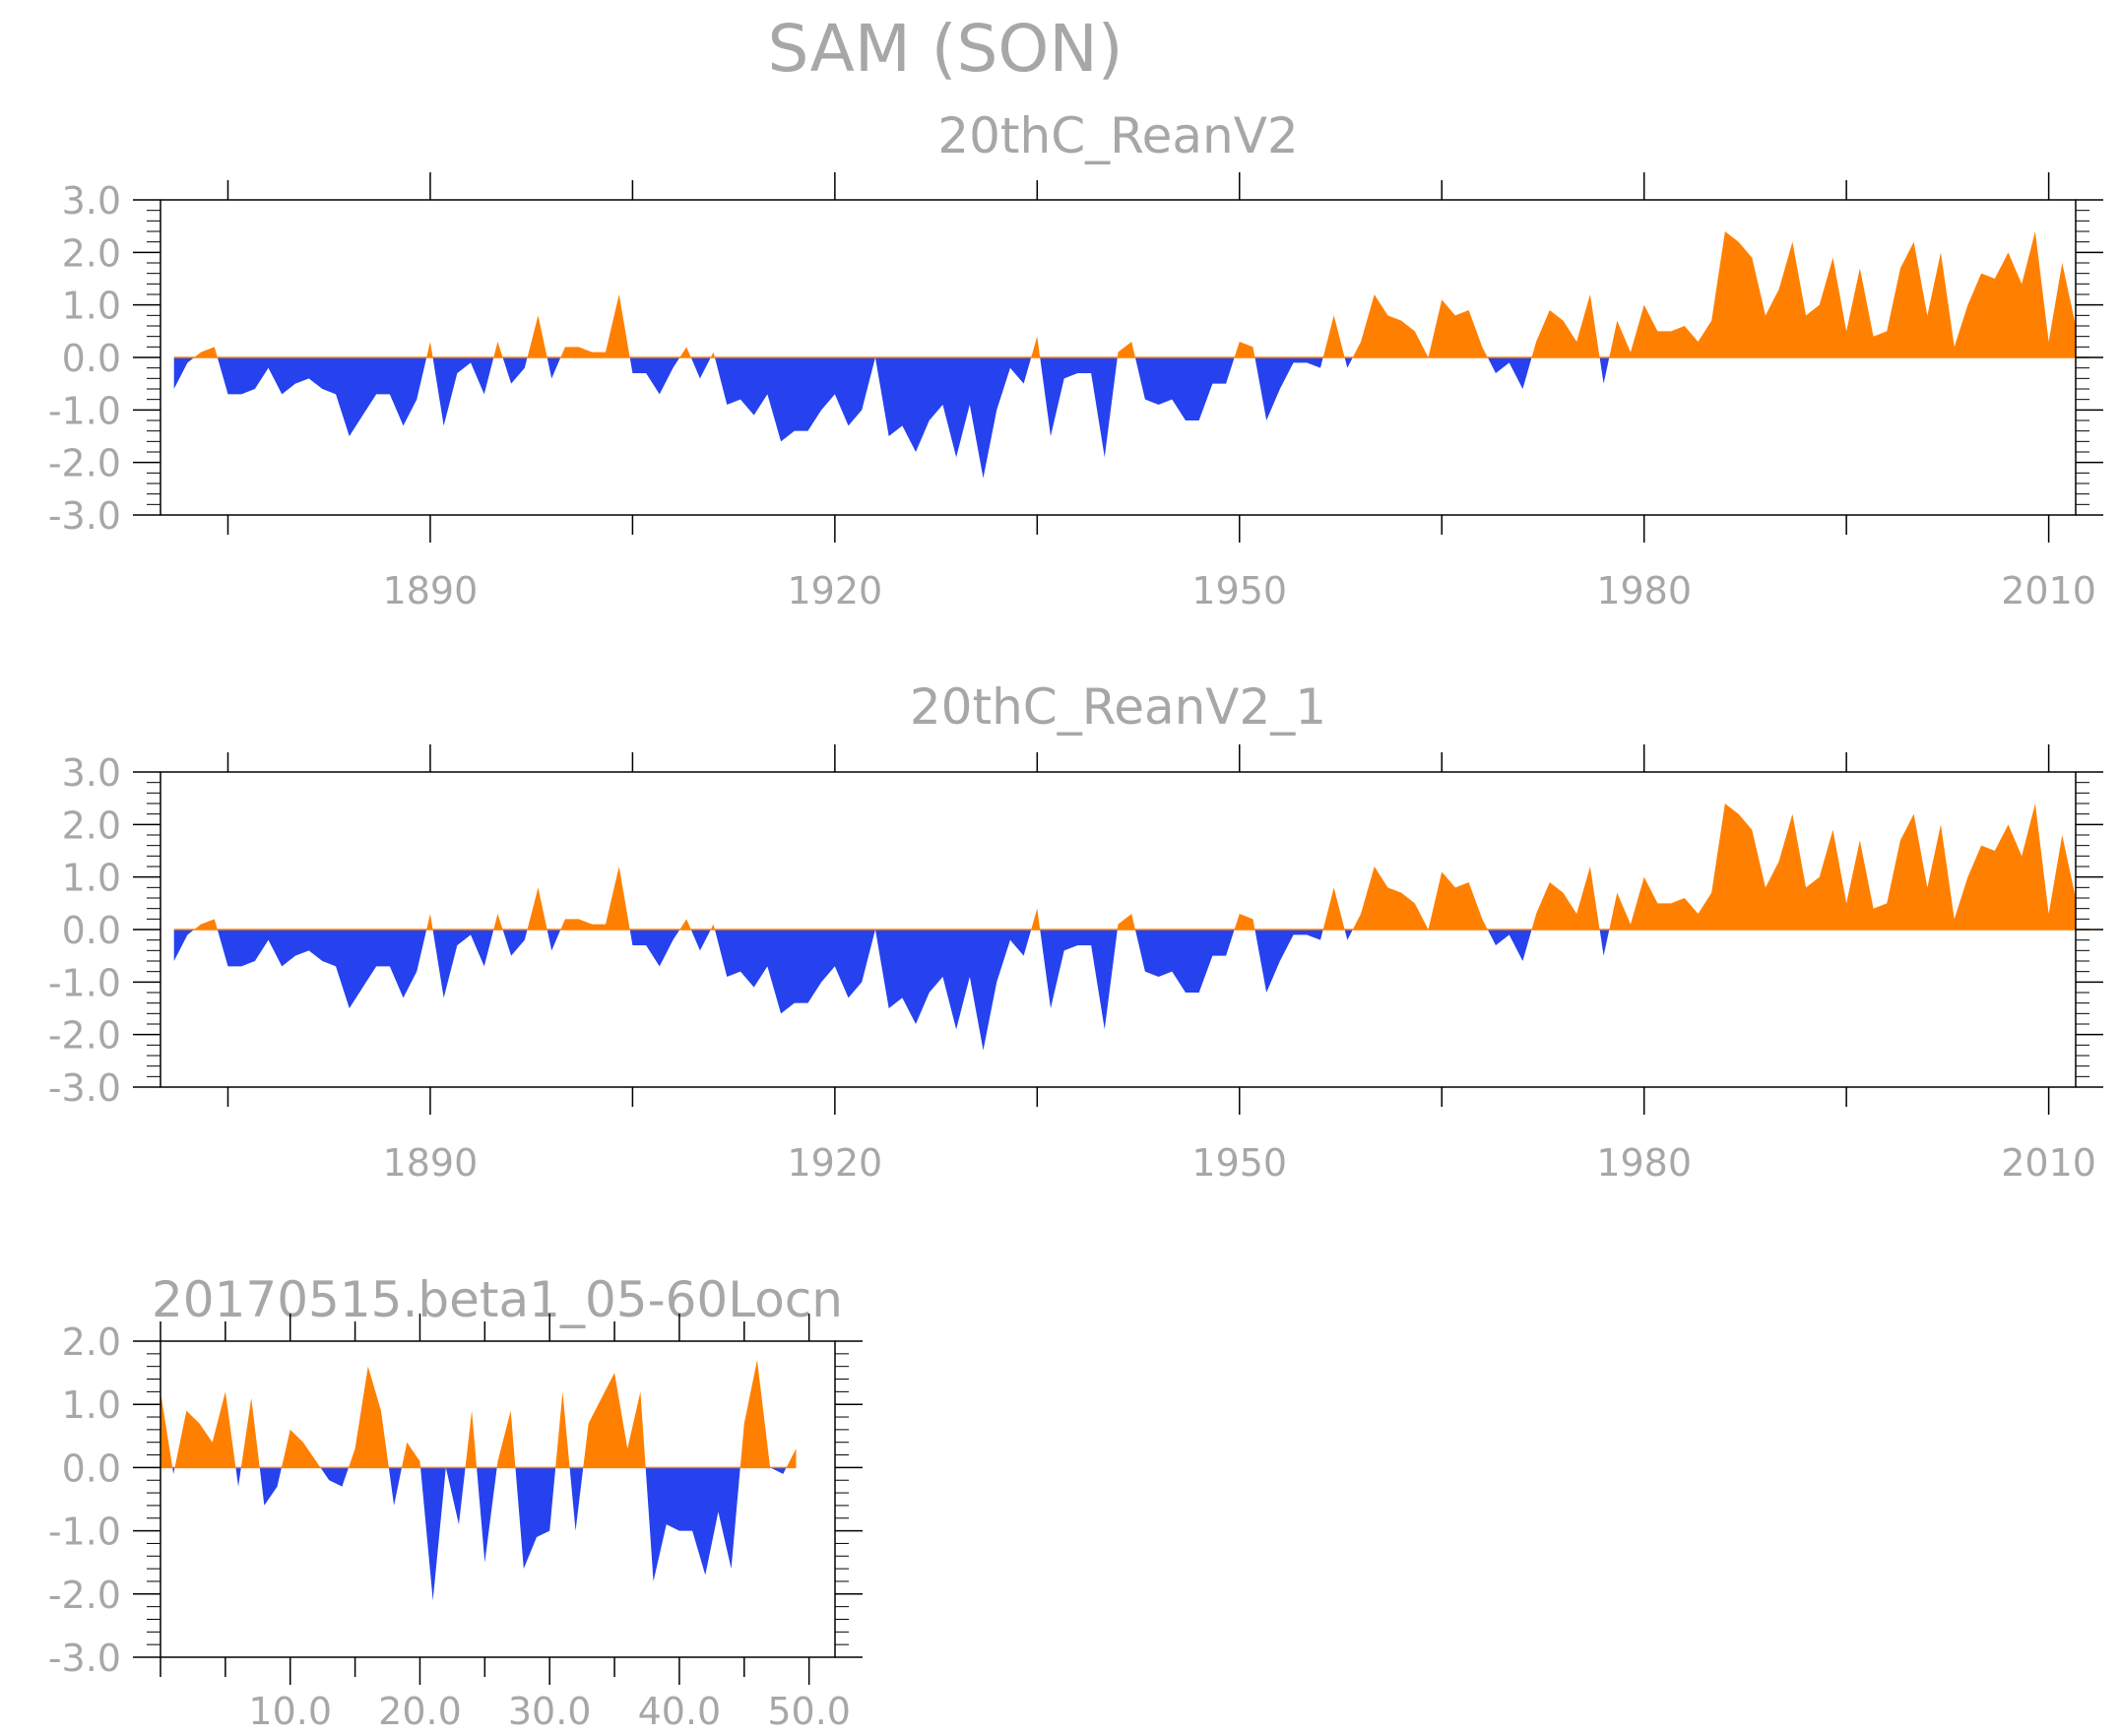 The width and height of the screenshot is (2120, 1736). Describe the element at coordinates (550, 1711) in the screenshot. I see `x-tick-label: 30.0` at that location.